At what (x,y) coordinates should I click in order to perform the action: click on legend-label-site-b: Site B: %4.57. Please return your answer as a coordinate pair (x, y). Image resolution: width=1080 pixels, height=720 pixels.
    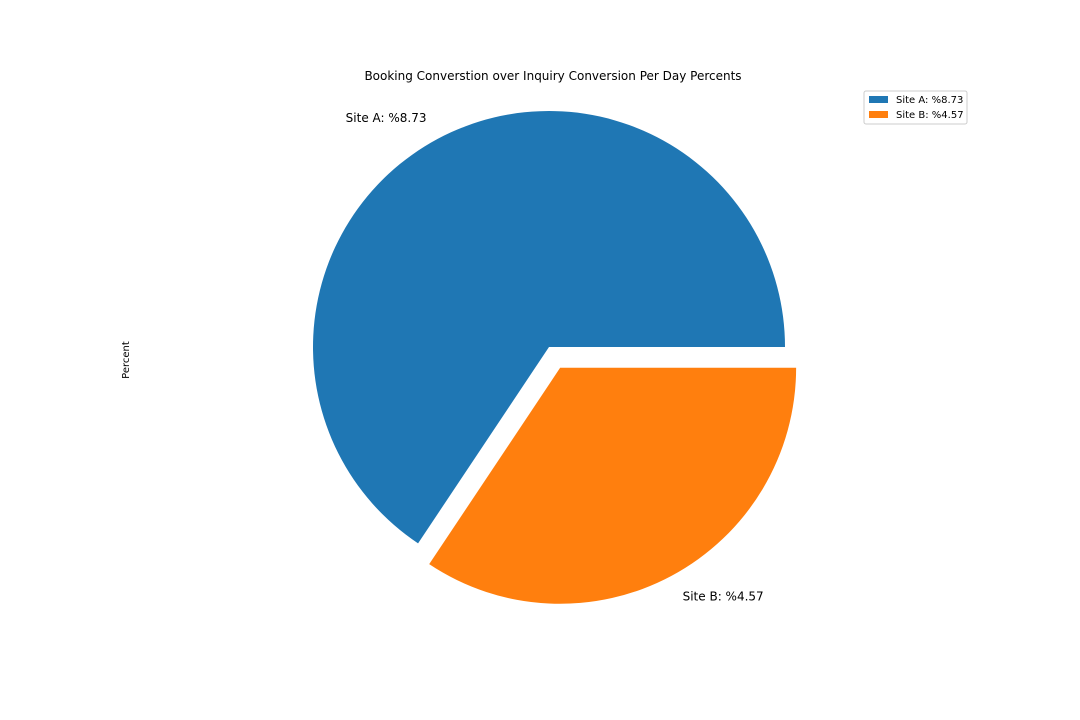
    Looking at the image, I should click on (930, 115).